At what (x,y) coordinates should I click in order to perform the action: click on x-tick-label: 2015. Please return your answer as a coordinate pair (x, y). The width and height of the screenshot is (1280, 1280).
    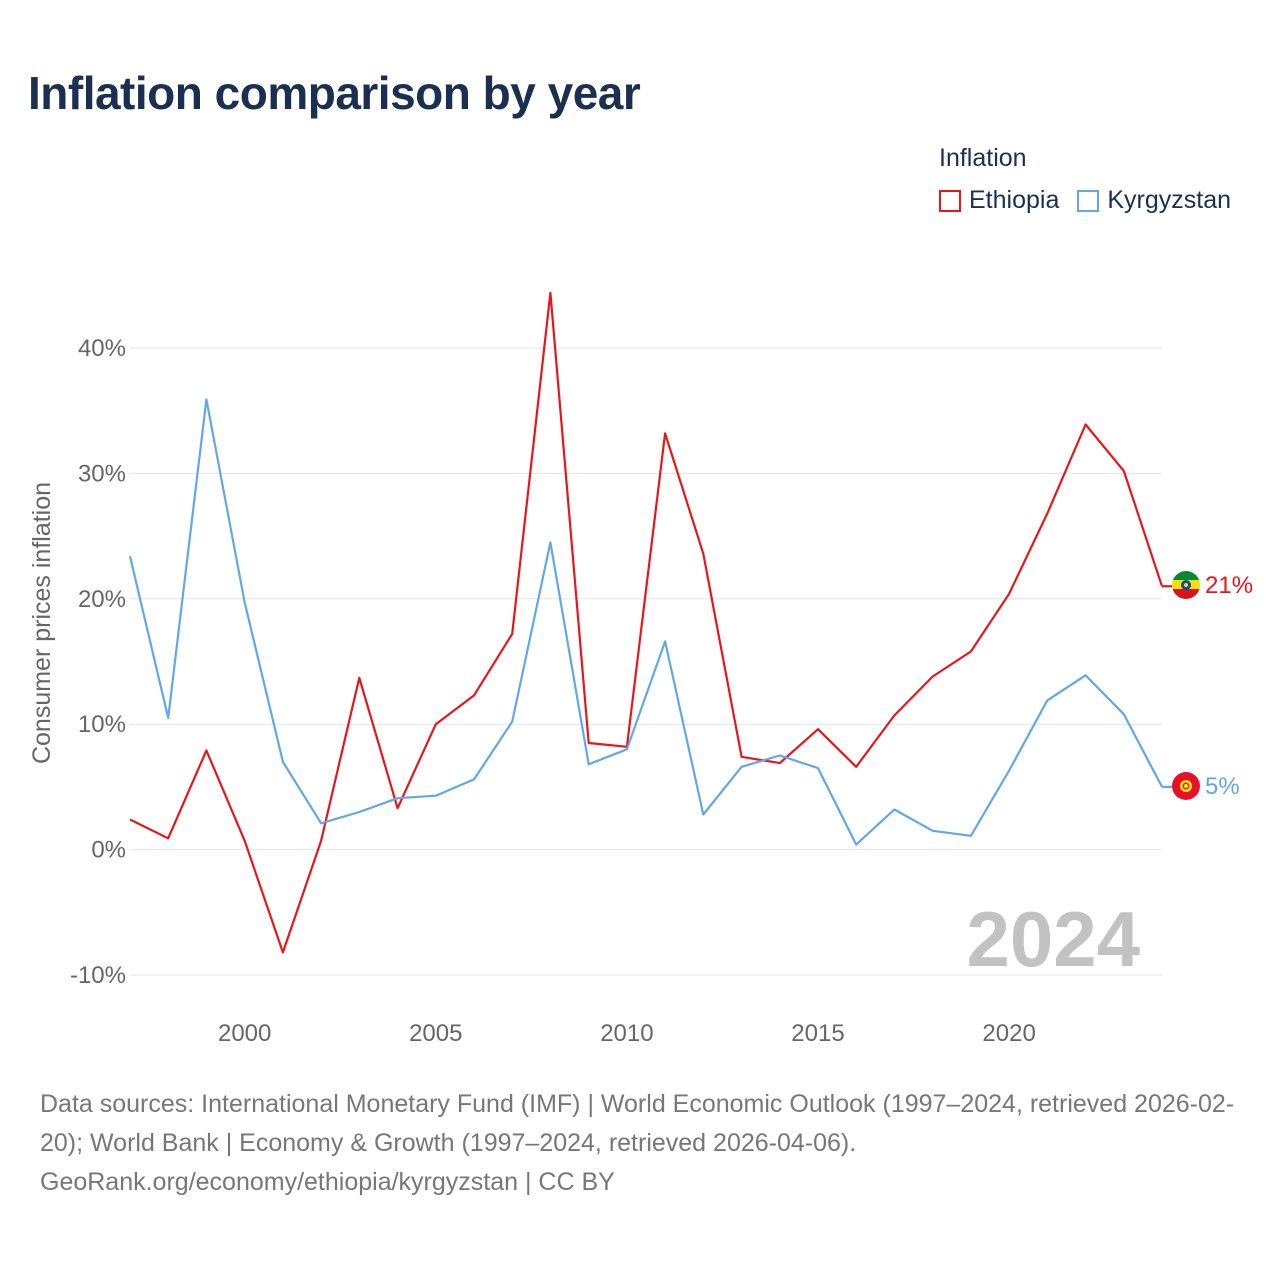
    Looking at the image, I should click on (817, 1033).